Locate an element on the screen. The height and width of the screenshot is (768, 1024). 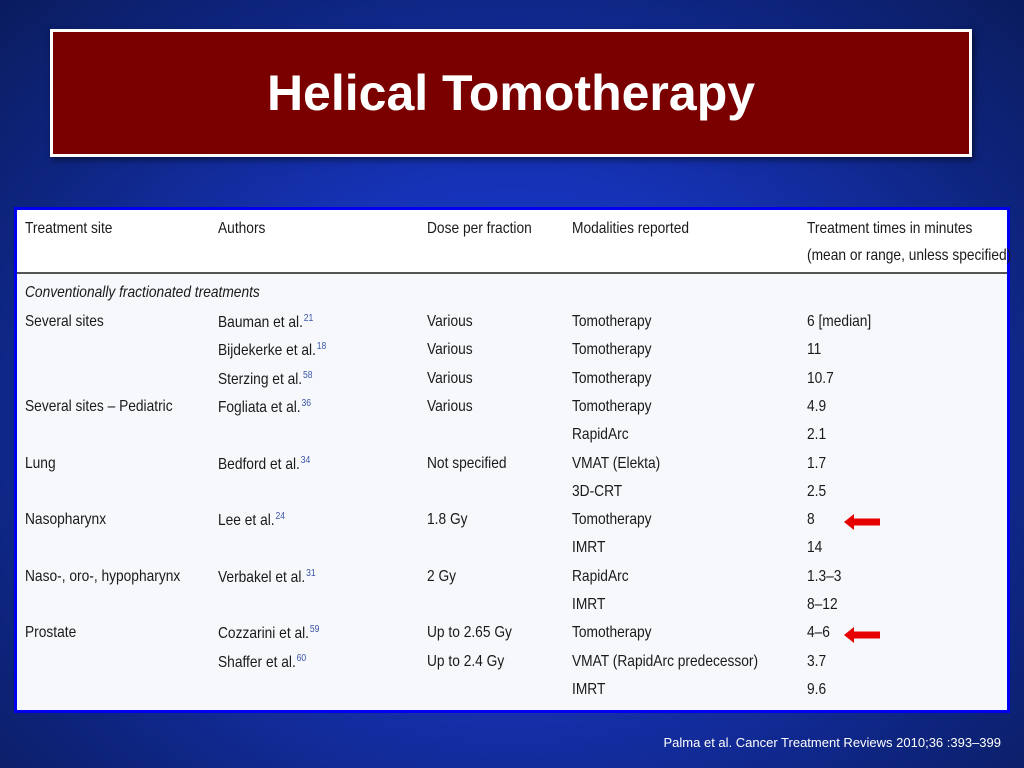
row-dose: 1.8 Gy is located at coordinates (447, 520).